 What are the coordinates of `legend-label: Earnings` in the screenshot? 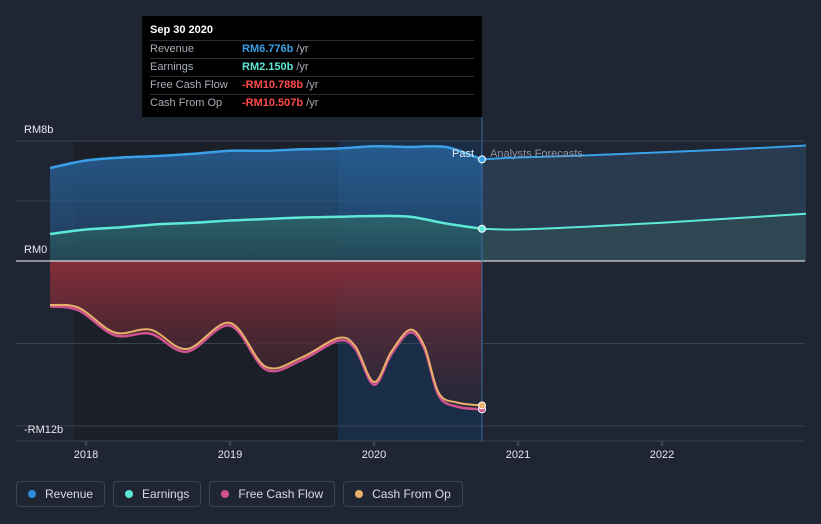 It's located at (166, 494).